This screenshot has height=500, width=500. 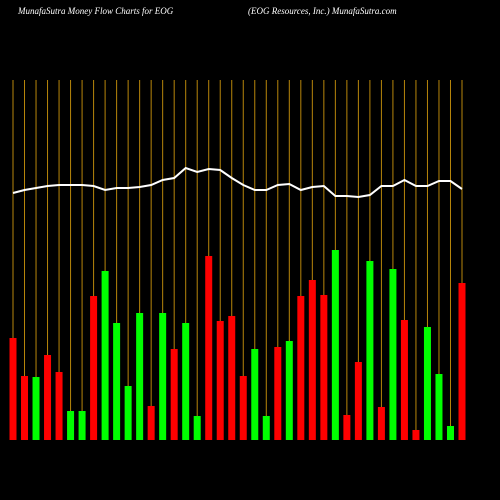 What do you see at coordinates (322, 11) in the screenshot?
I see `chart-subtitle: (EOG Resources, Inc.) MunafaSutra.com` at bounding box center [322, 11].